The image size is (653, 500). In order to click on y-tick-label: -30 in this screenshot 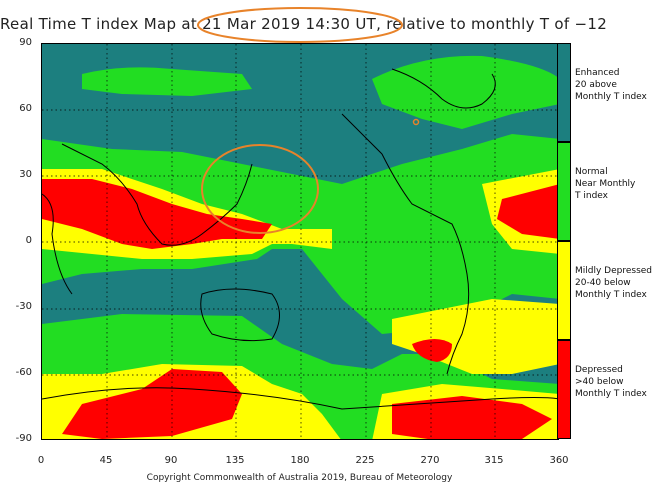, I will do `click(23, 306)`.